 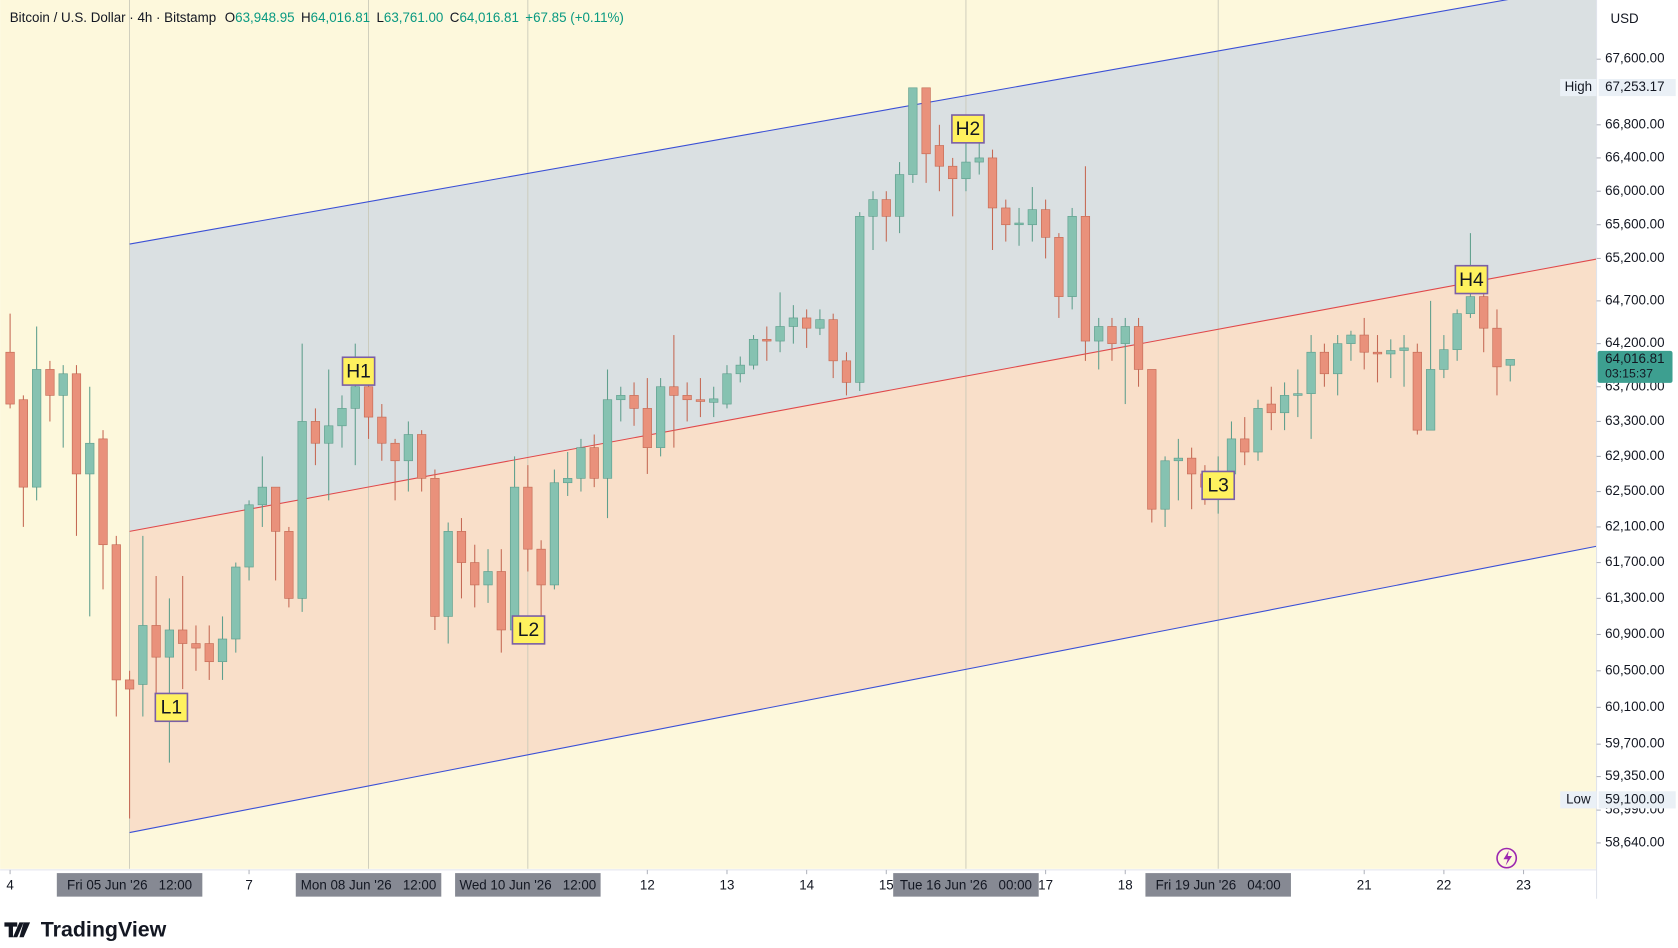 I want to click on assistant-icon-bolt, so click(x=1508, y=858).